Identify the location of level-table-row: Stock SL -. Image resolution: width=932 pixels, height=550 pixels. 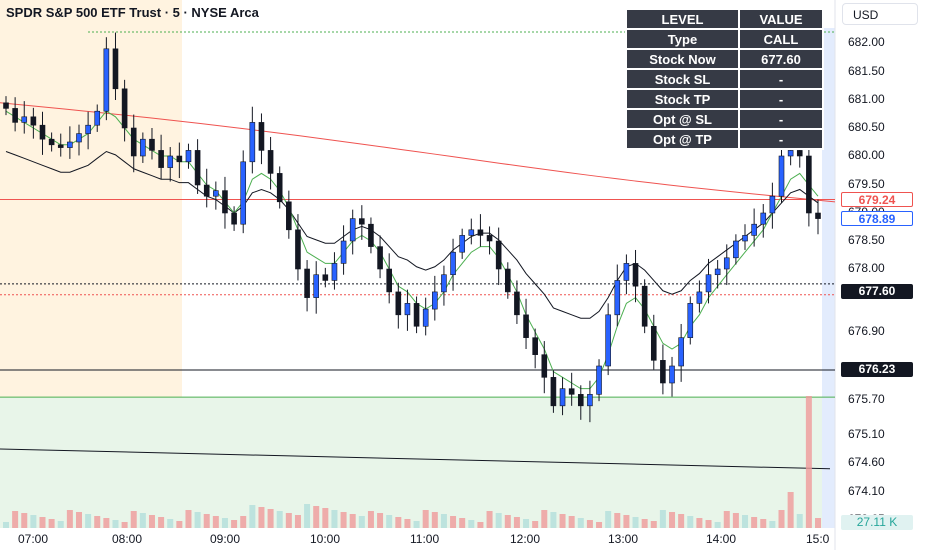
(724, 79).